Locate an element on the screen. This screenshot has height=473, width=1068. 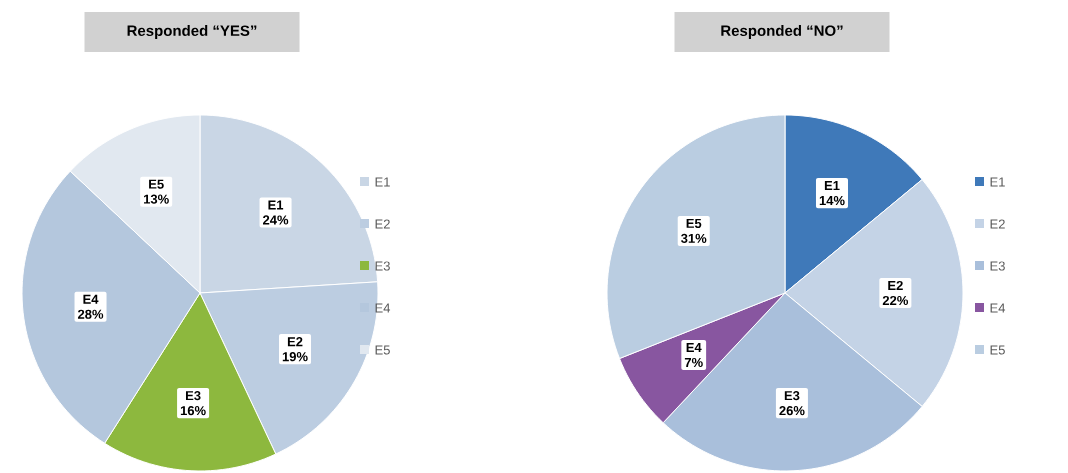
data-label: 16% is located at coordinates (193, 411).